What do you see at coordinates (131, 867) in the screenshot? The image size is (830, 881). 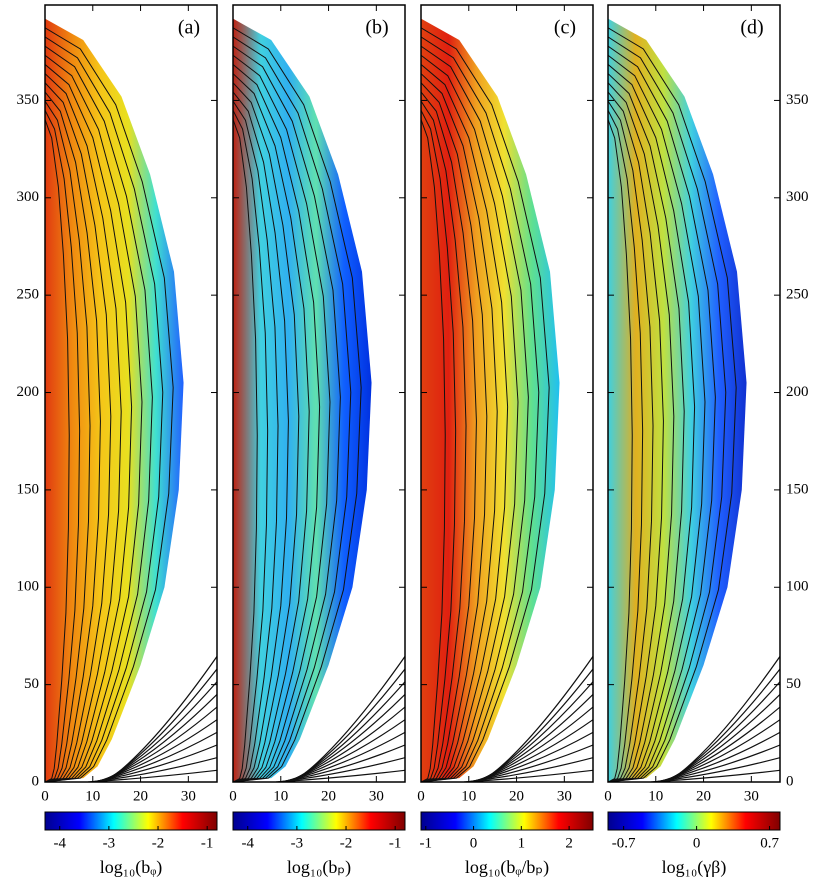 I see `colorbar-label: log₁₀(bᵩ)` at bounding box center [131, 867].